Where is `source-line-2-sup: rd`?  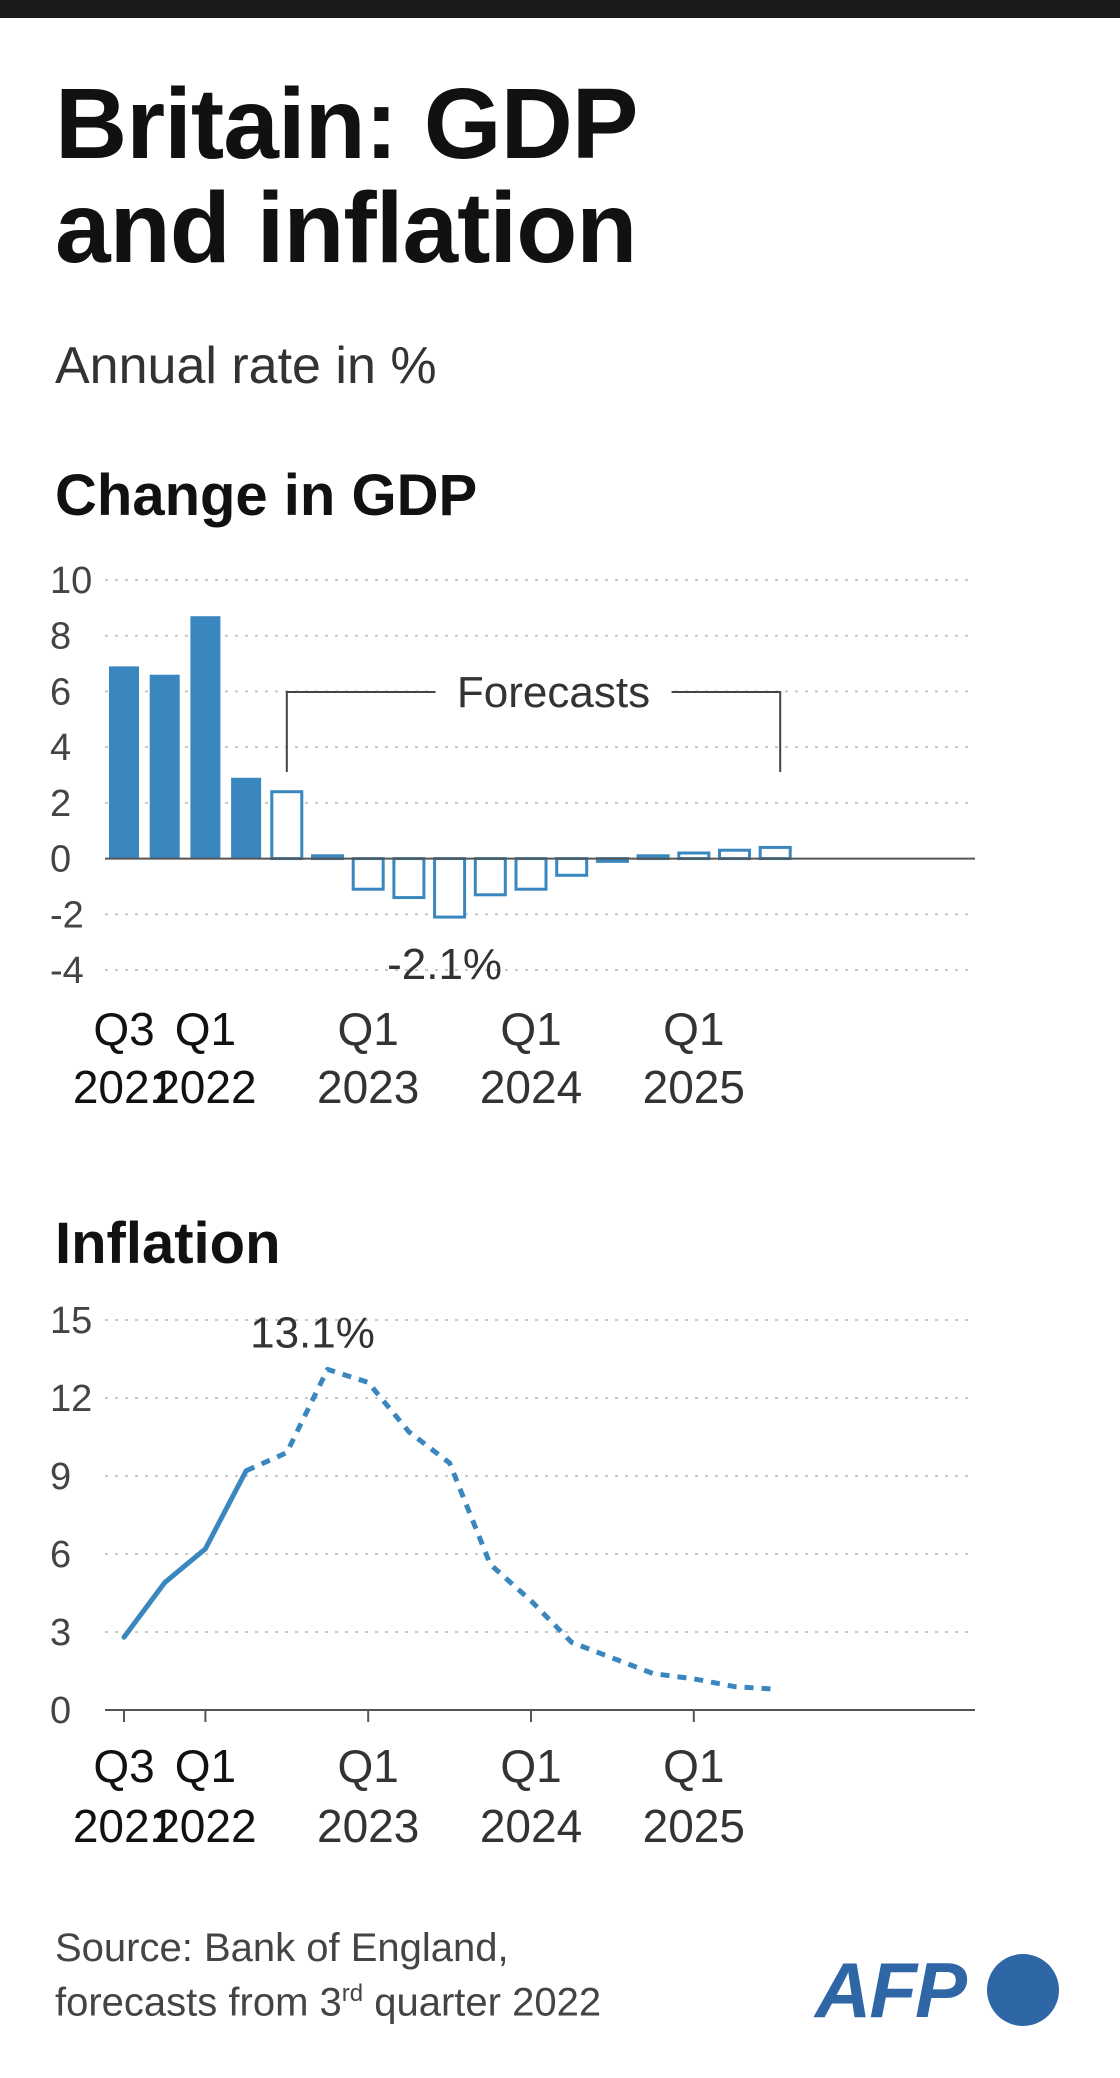 source-line-2-sup: rd is located at coordinates (352, 1993).